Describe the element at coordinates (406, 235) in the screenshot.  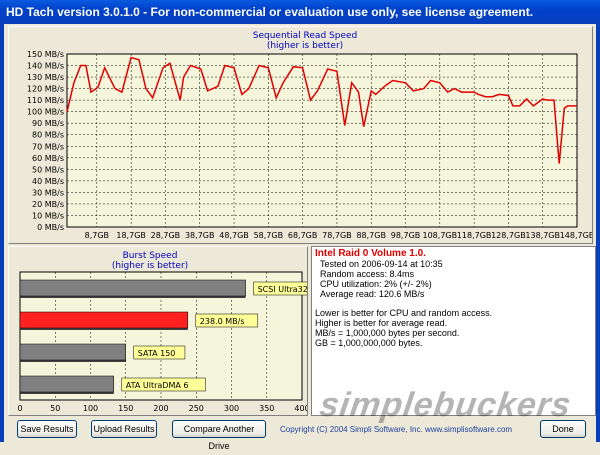
I see `read-x-tick-label: 98,7GB` at that location.